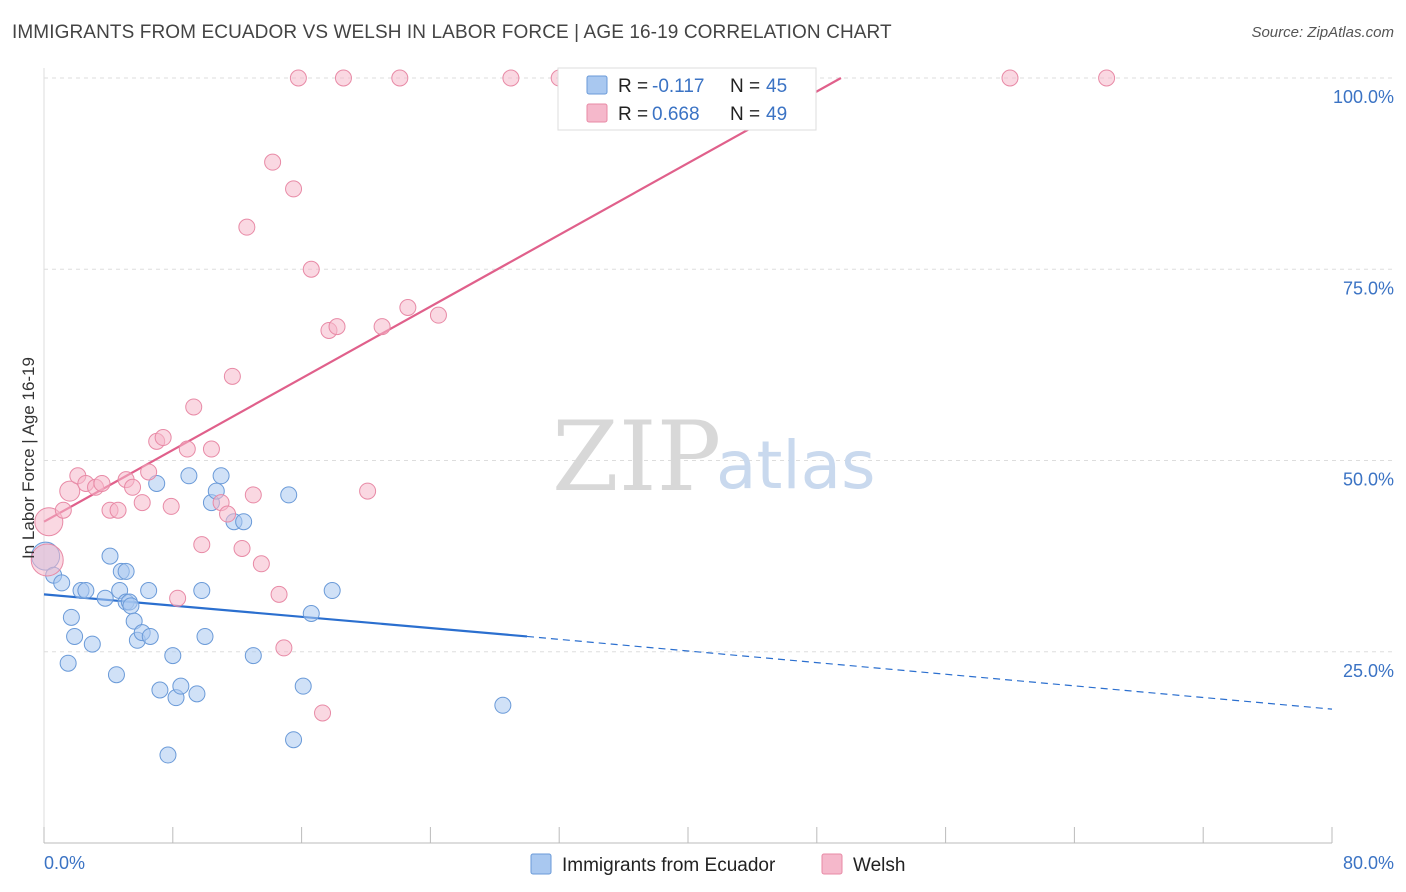 The image size is (1406, 892). Describe the element at coordinates (1322, 32) in the screenshot. I see `chart-source: Source: ZipAtlas.com` at that location.